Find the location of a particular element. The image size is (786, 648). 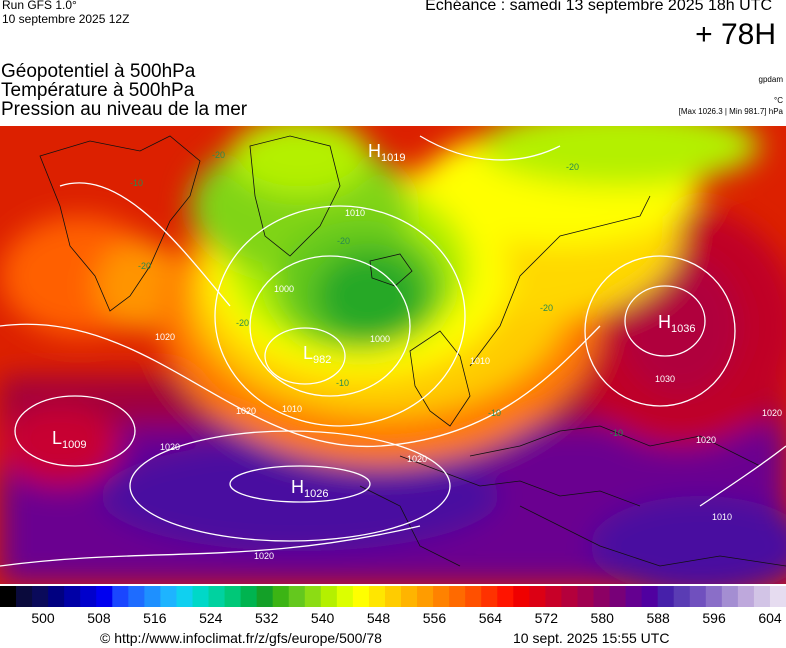

color-scale-tick: 564 is located at coordinates (490, 618).